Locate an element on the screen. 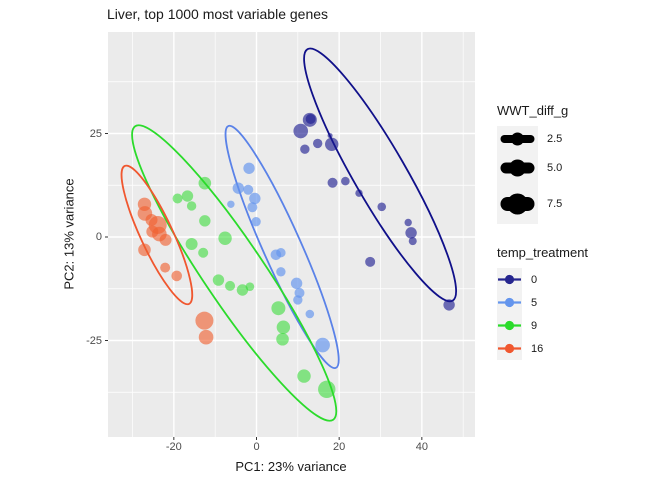 Image resolution: width=672 pixels, height=480 pixels. color-legend-keys: 0 5 9 16 is located at coordinates (542, 314).